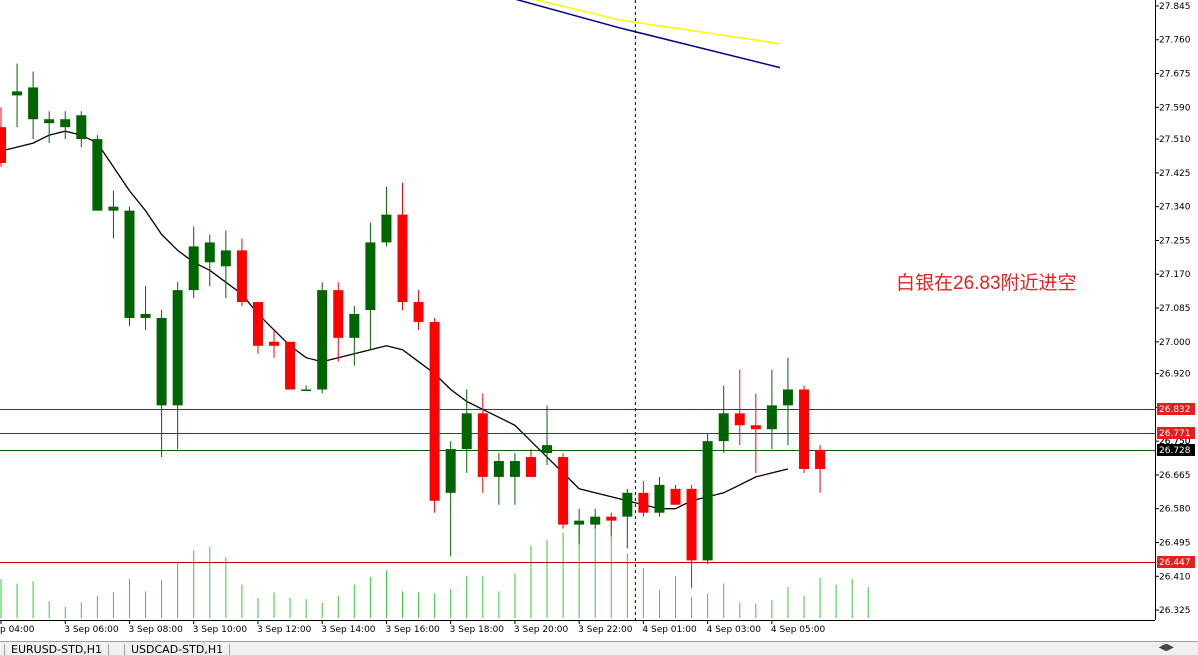 This screenshot has width=1198, height=655. I want to click on price-tag: 26.728, so click(1176, 450).